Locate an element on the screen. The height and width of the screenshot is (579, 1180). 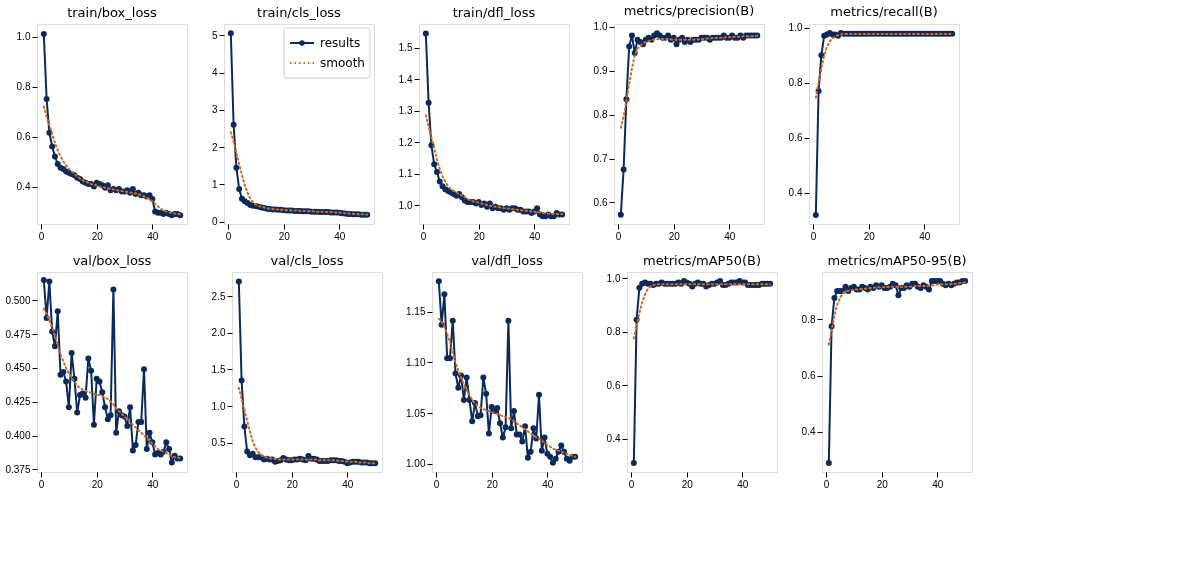
chart-title: val/dfl_loss is located at coordinates (507, 260).